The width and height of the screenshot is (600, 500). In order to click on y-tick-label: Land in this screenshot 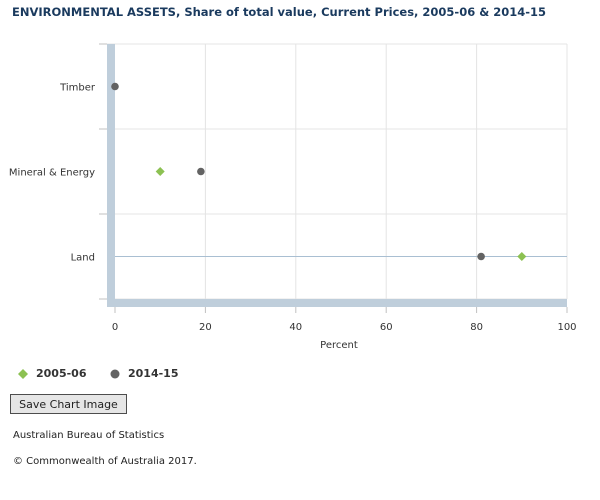, I will do `click(83, 258)`.